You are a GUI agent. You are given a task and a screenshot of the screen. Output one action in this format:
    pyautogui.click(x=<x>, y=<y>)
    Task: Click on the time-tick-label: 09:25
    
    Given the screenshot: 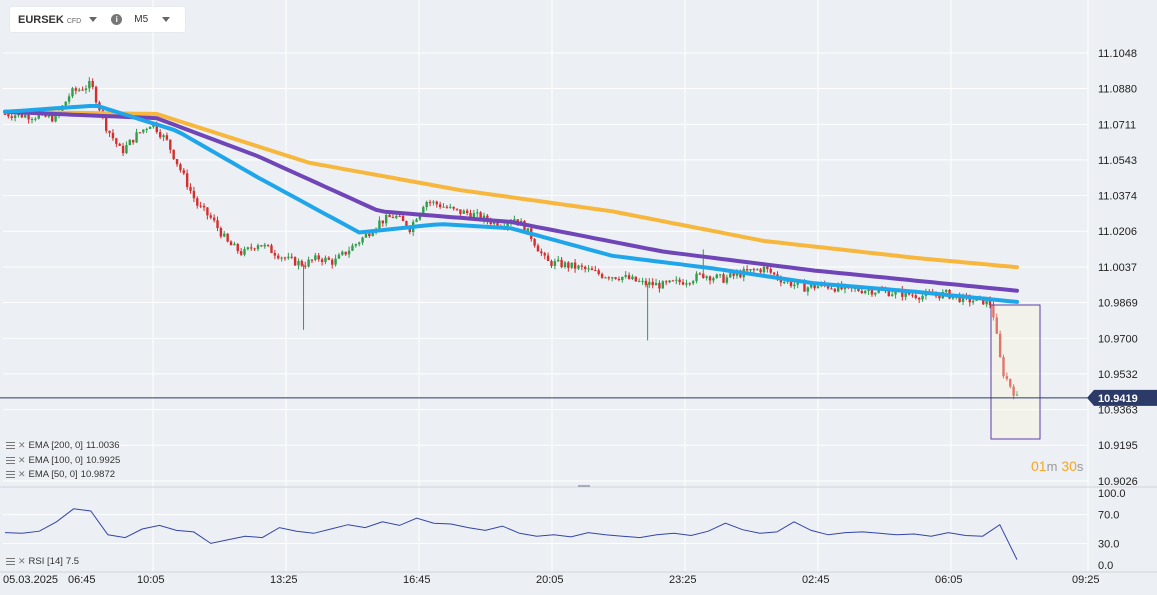 What is the action you would take?
    pyautogui.click(x=1086, y=580)
    